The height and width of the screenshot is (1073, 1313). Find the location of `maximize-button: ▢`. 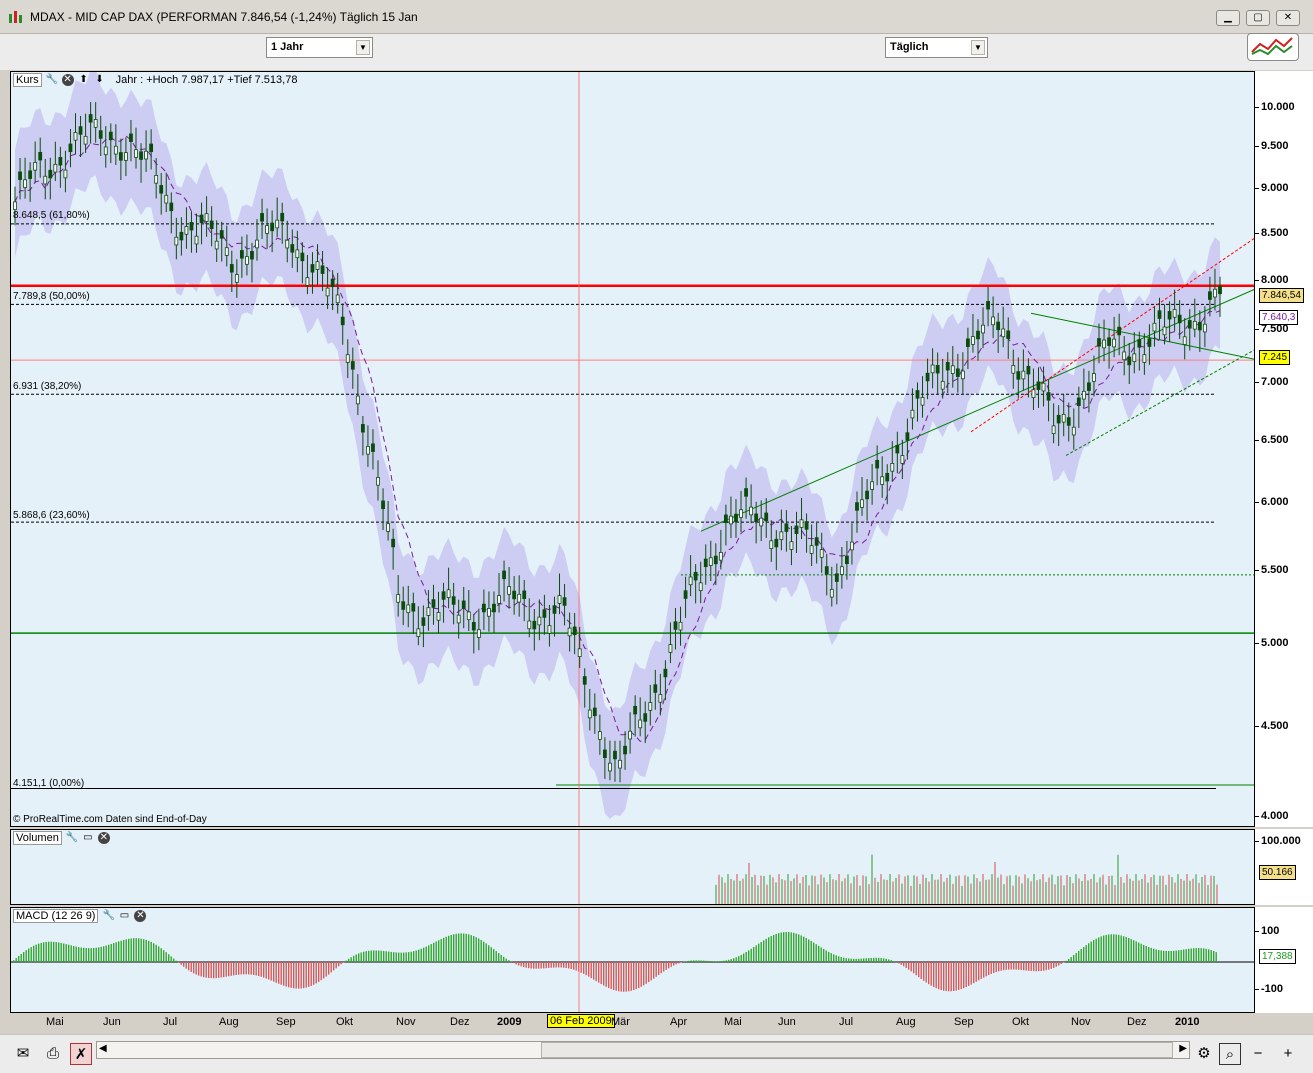

maximize-button: ▢ is located at coordinates (1258, 18).